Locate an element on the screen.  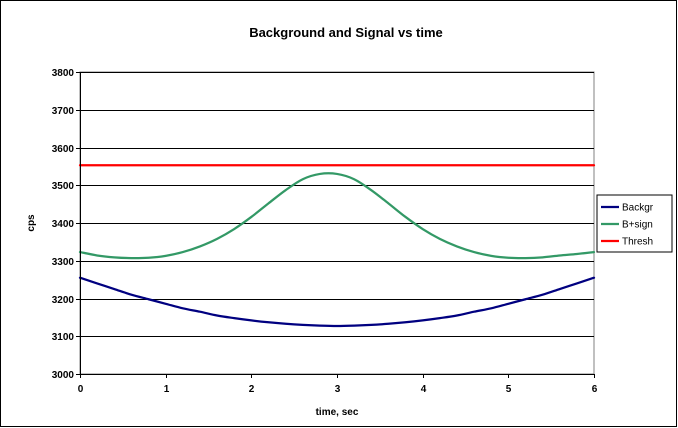
x-tick-label: 2 is located at coordinates (252, 389).